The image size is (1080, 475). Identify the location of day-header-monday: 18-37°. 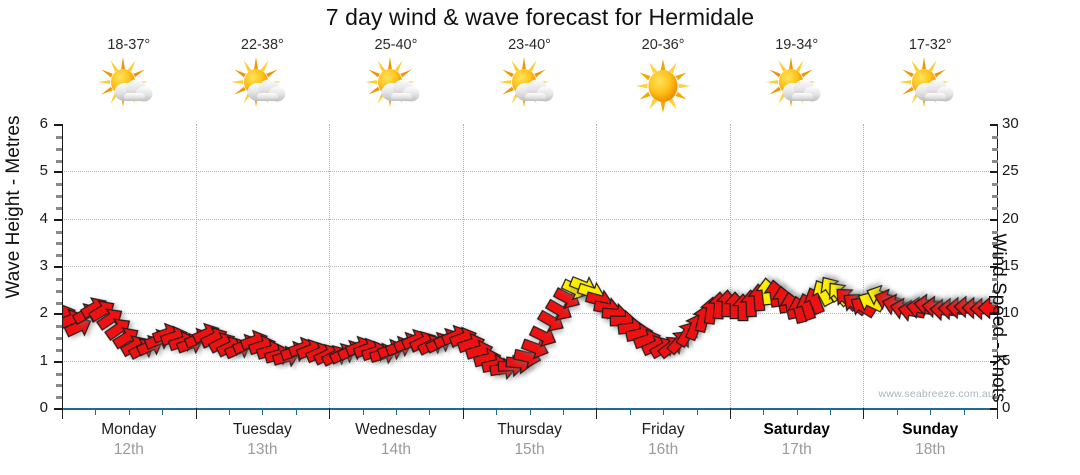
(129, 78).